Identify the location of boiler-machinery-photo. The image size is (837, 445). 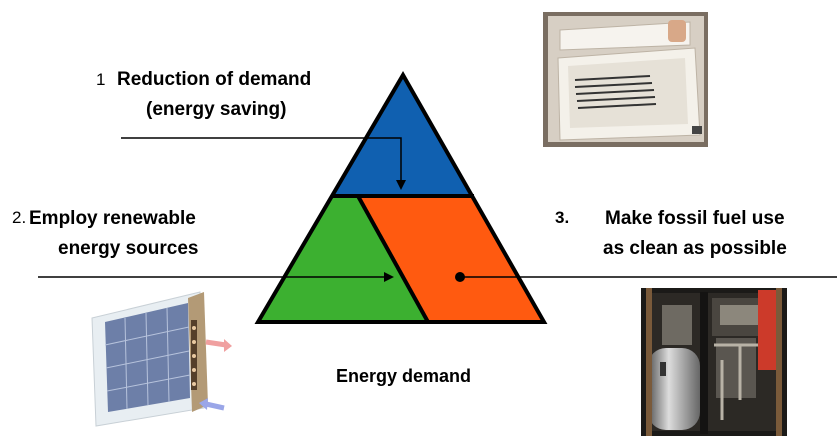
(714, 362).